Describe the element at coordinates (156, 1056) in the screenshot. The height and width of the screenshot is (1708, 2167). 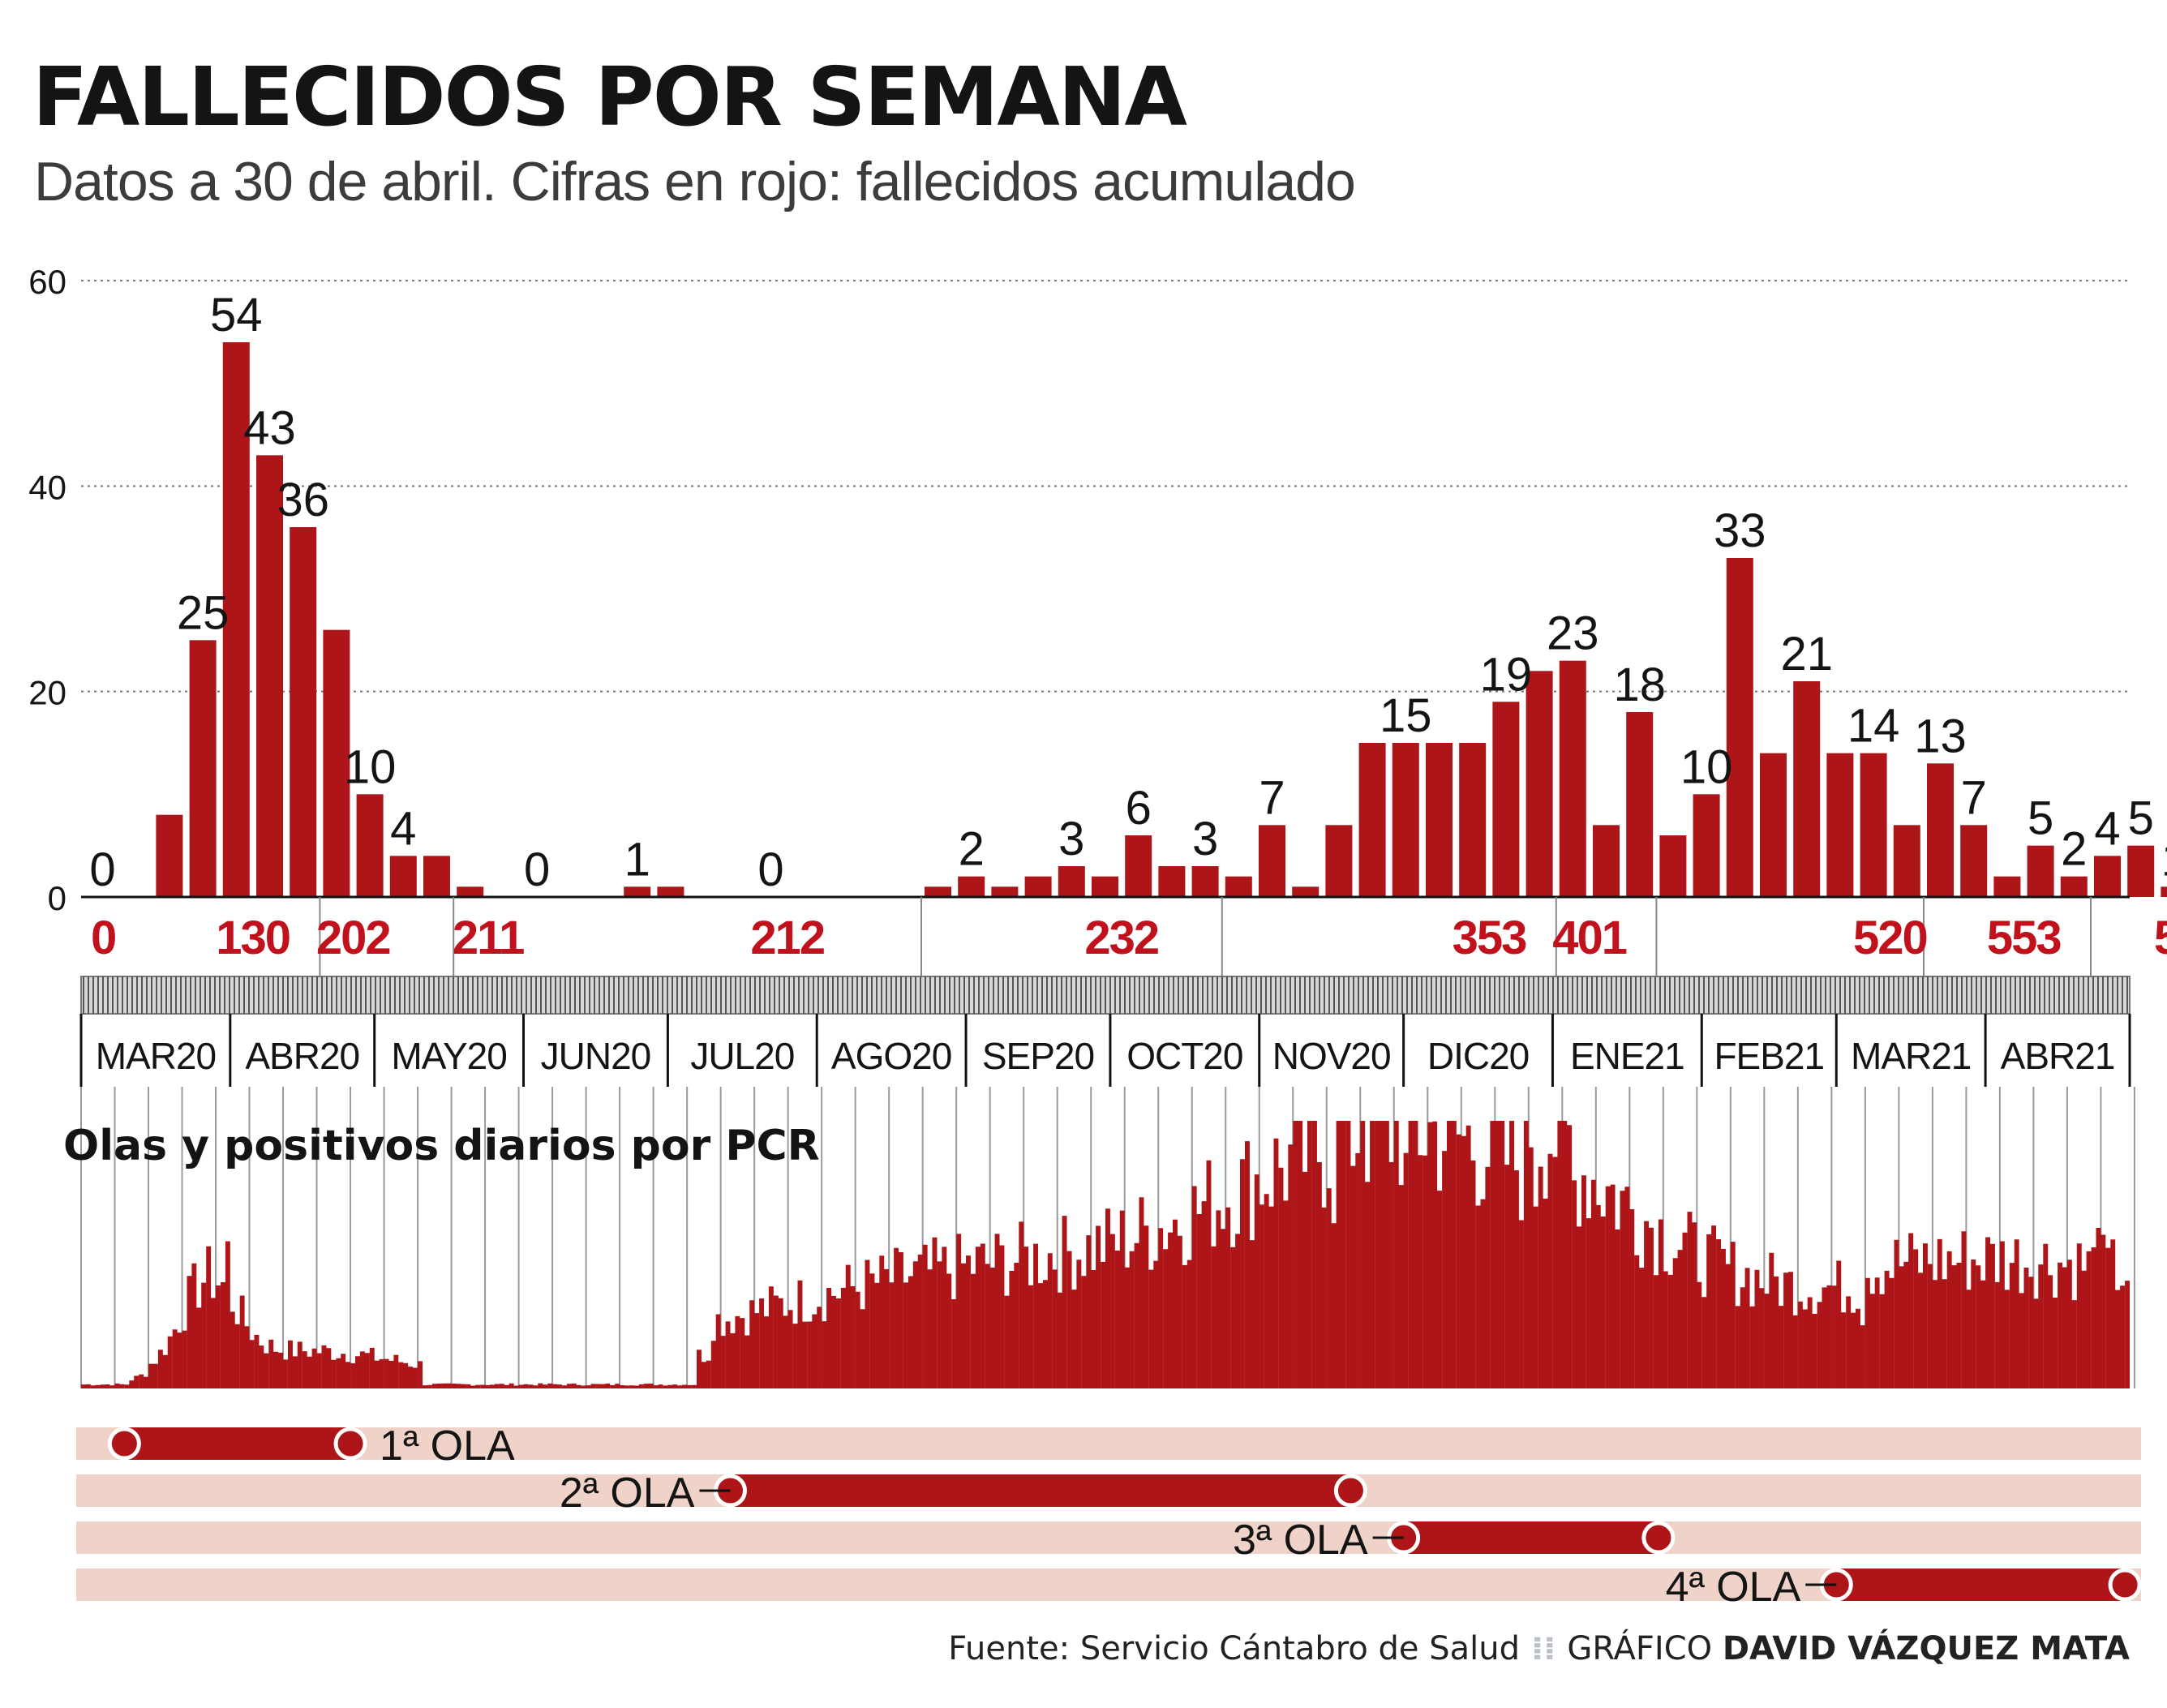
I see `month-label: MAR20` at that location.